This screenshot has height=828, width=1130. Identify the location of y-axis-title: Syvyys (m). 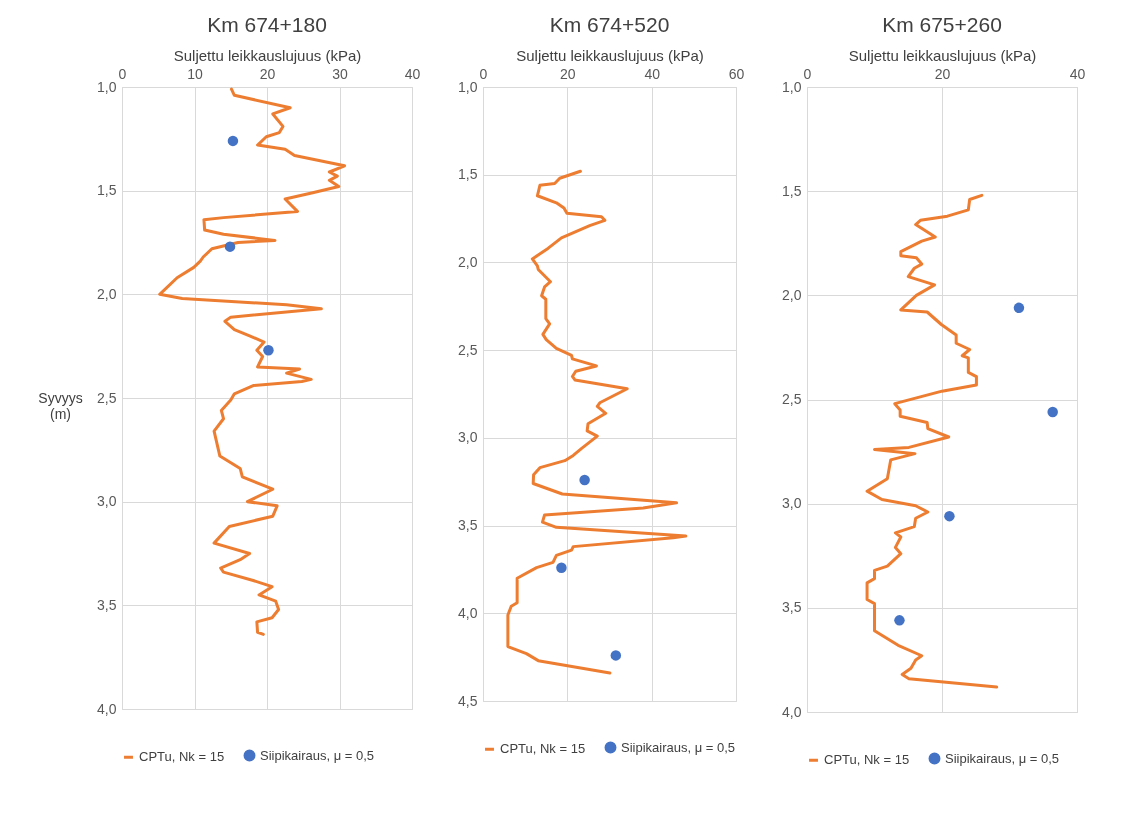
(60, 405).